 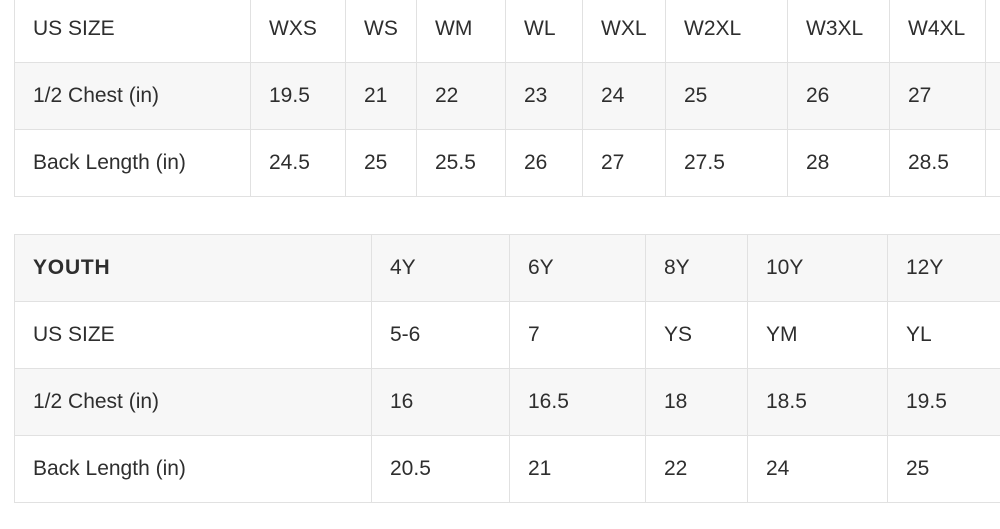 What do you see at coordinates (440, 335) in the screenshot?
I see `size-value-cell: 5-6` at bounding box center [440, 335].